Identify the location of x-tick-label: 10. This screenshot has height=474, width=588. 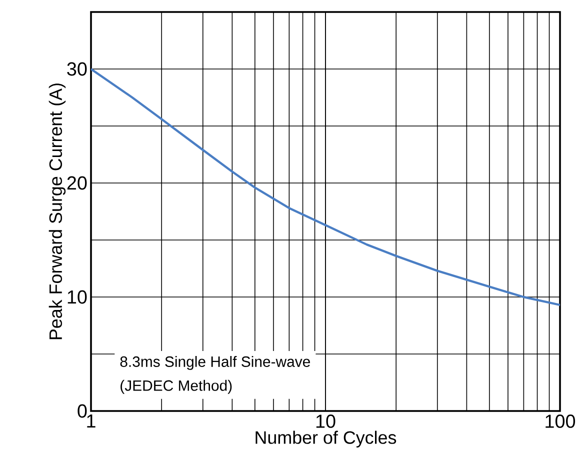
(326, 421).